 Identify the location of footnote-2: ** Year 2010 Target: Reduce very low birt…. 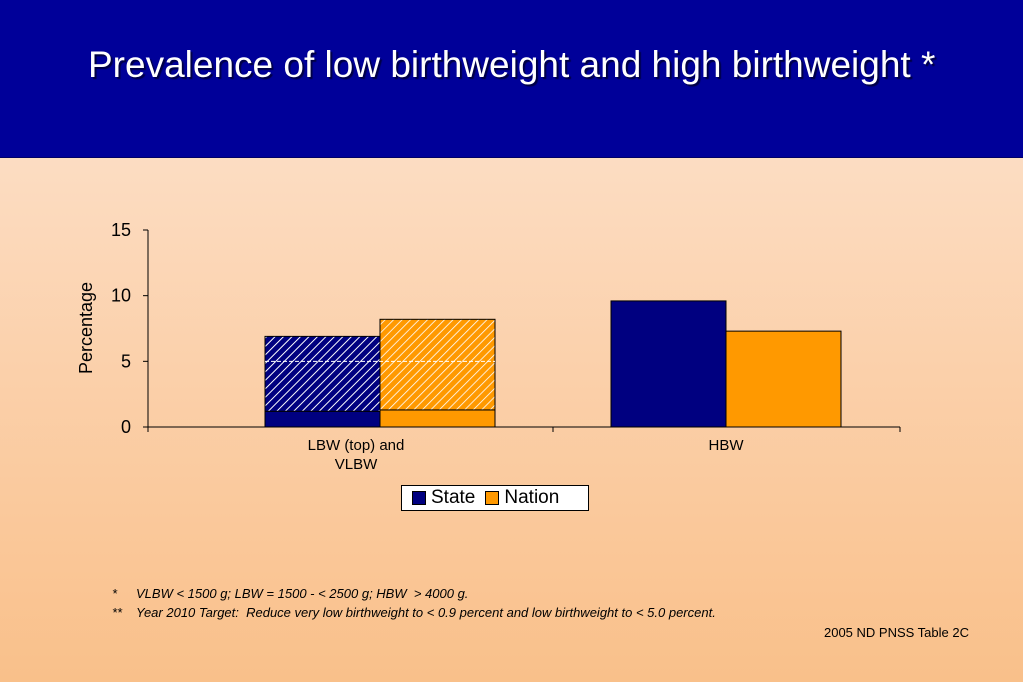
(414, 612).